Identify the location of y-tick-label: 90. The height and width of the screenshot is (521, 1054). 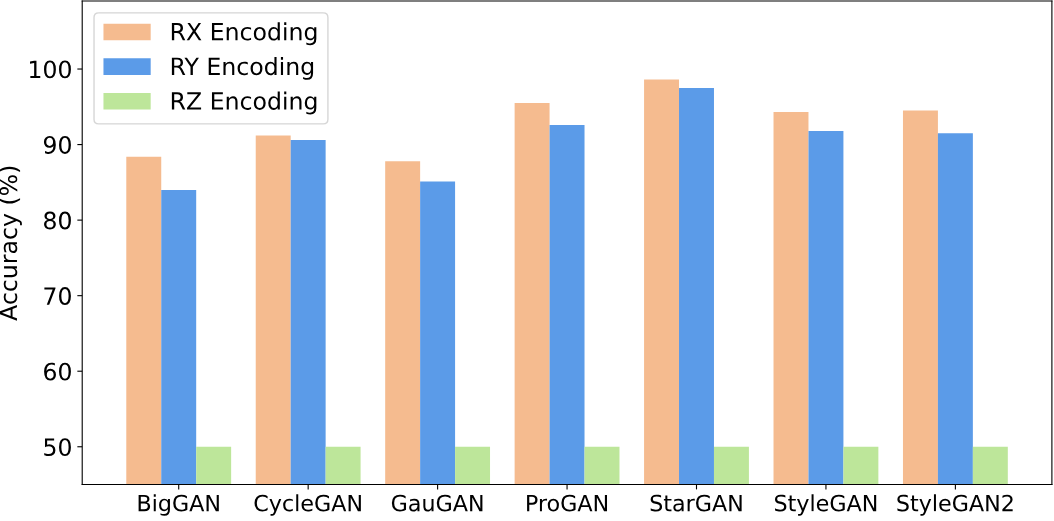
(57, 145).